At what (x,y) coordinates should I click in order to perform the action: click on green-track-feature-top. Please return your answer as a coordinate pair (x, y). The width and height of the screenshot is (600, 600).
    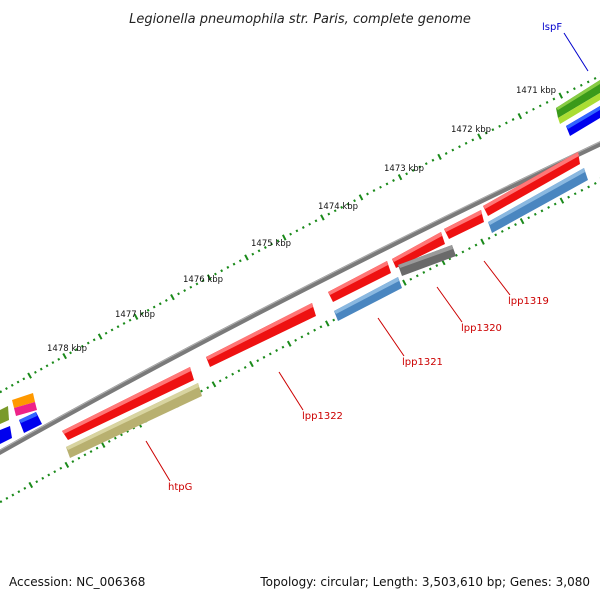
    Looking at the image, I should click on (578, 95).